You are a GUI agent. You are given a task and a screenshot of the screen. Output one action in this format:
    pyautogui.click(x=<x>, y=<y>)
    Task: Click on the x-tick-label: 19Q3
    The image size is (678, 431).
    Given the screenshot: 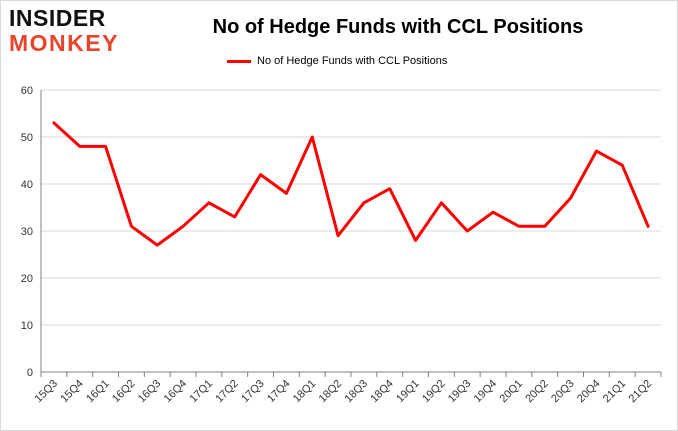 What is the action you would take?
    pyautogui.click(x=460, y=392)
    